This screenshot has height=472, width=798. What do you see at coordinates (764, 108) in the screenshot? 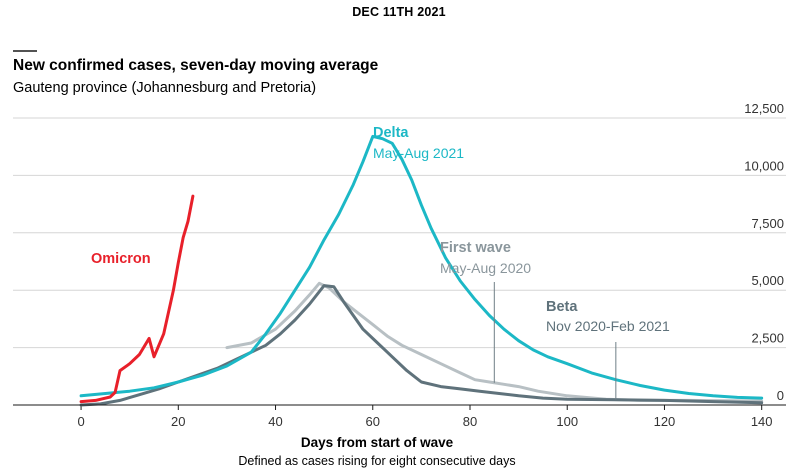
I see `y-tick-label-12500: 12,500` at bounding box center [764, 108].